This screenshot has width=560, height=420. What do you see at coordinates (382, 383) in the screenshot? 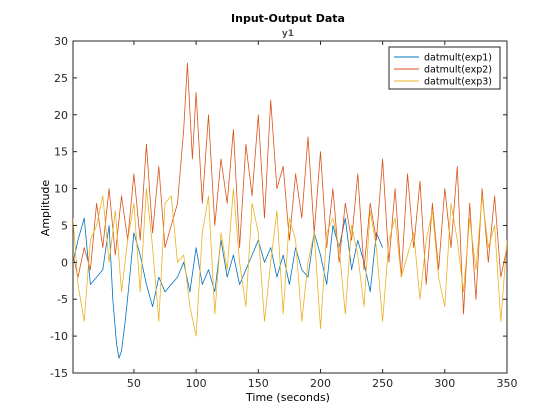
I see `x-tick-label: 250` at bounding box center [382, 383].